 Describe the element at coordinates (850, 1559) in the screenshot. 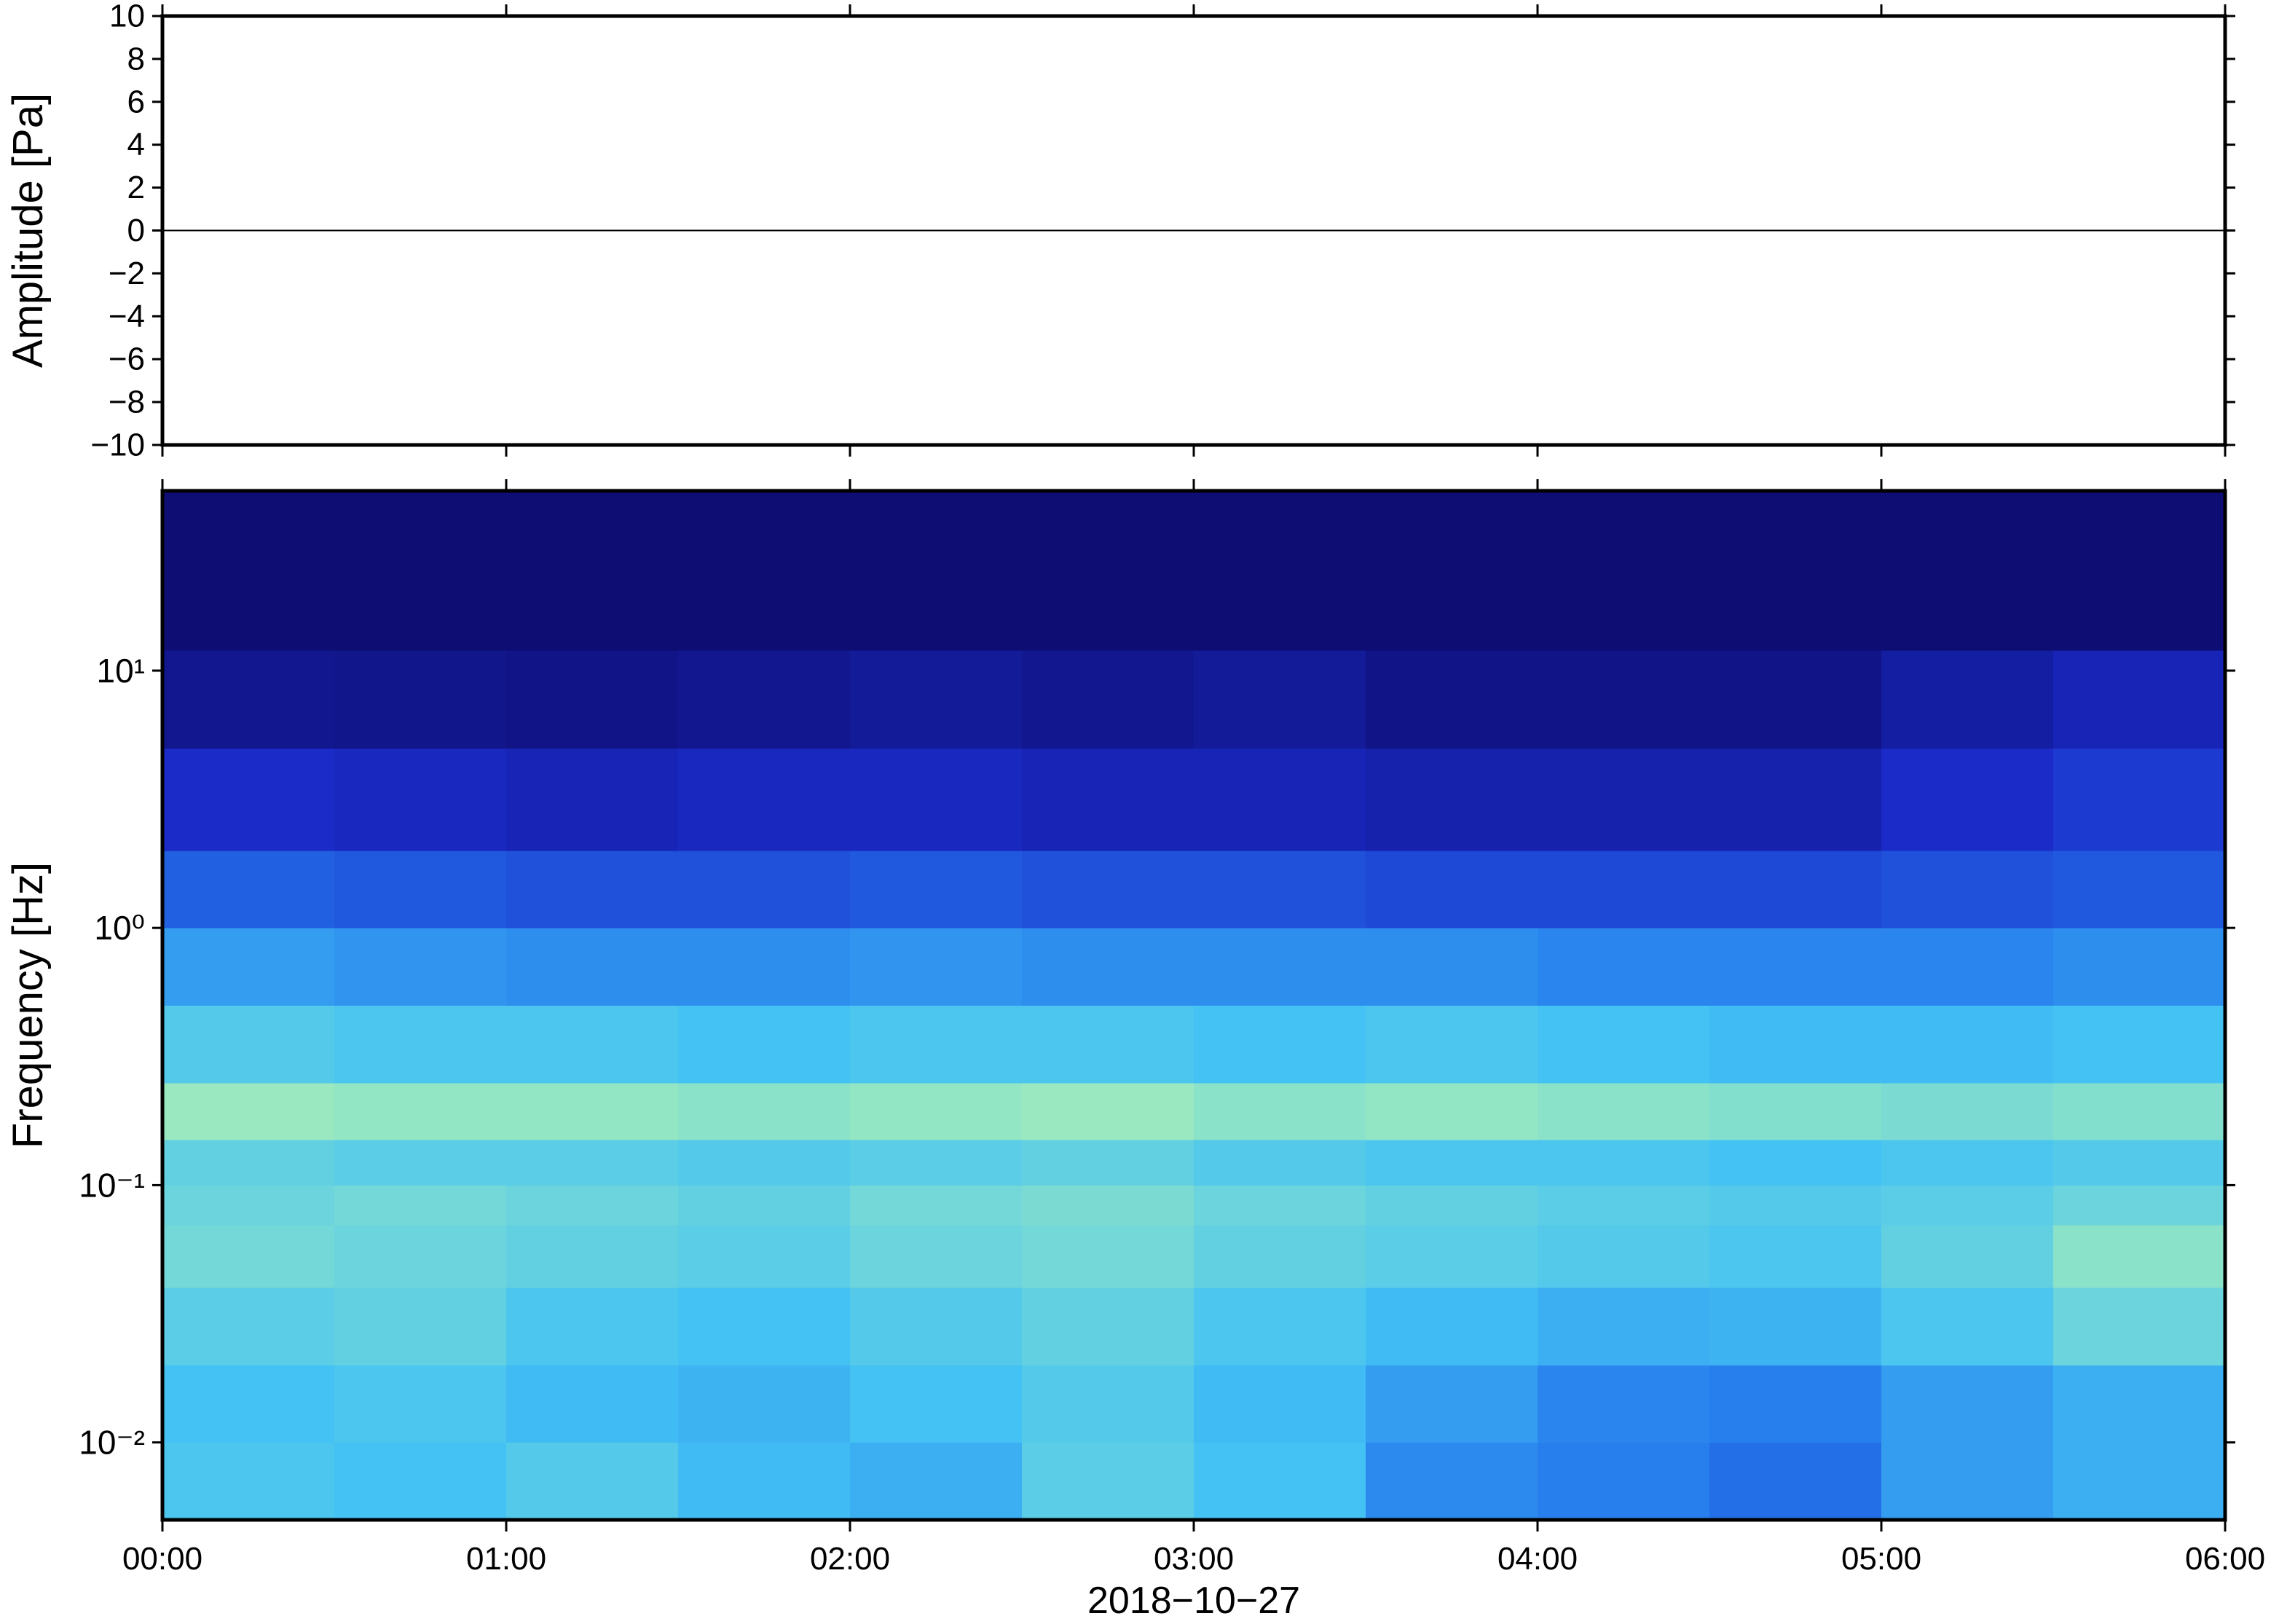

I see `x-tick-label: 02:00` at that location.